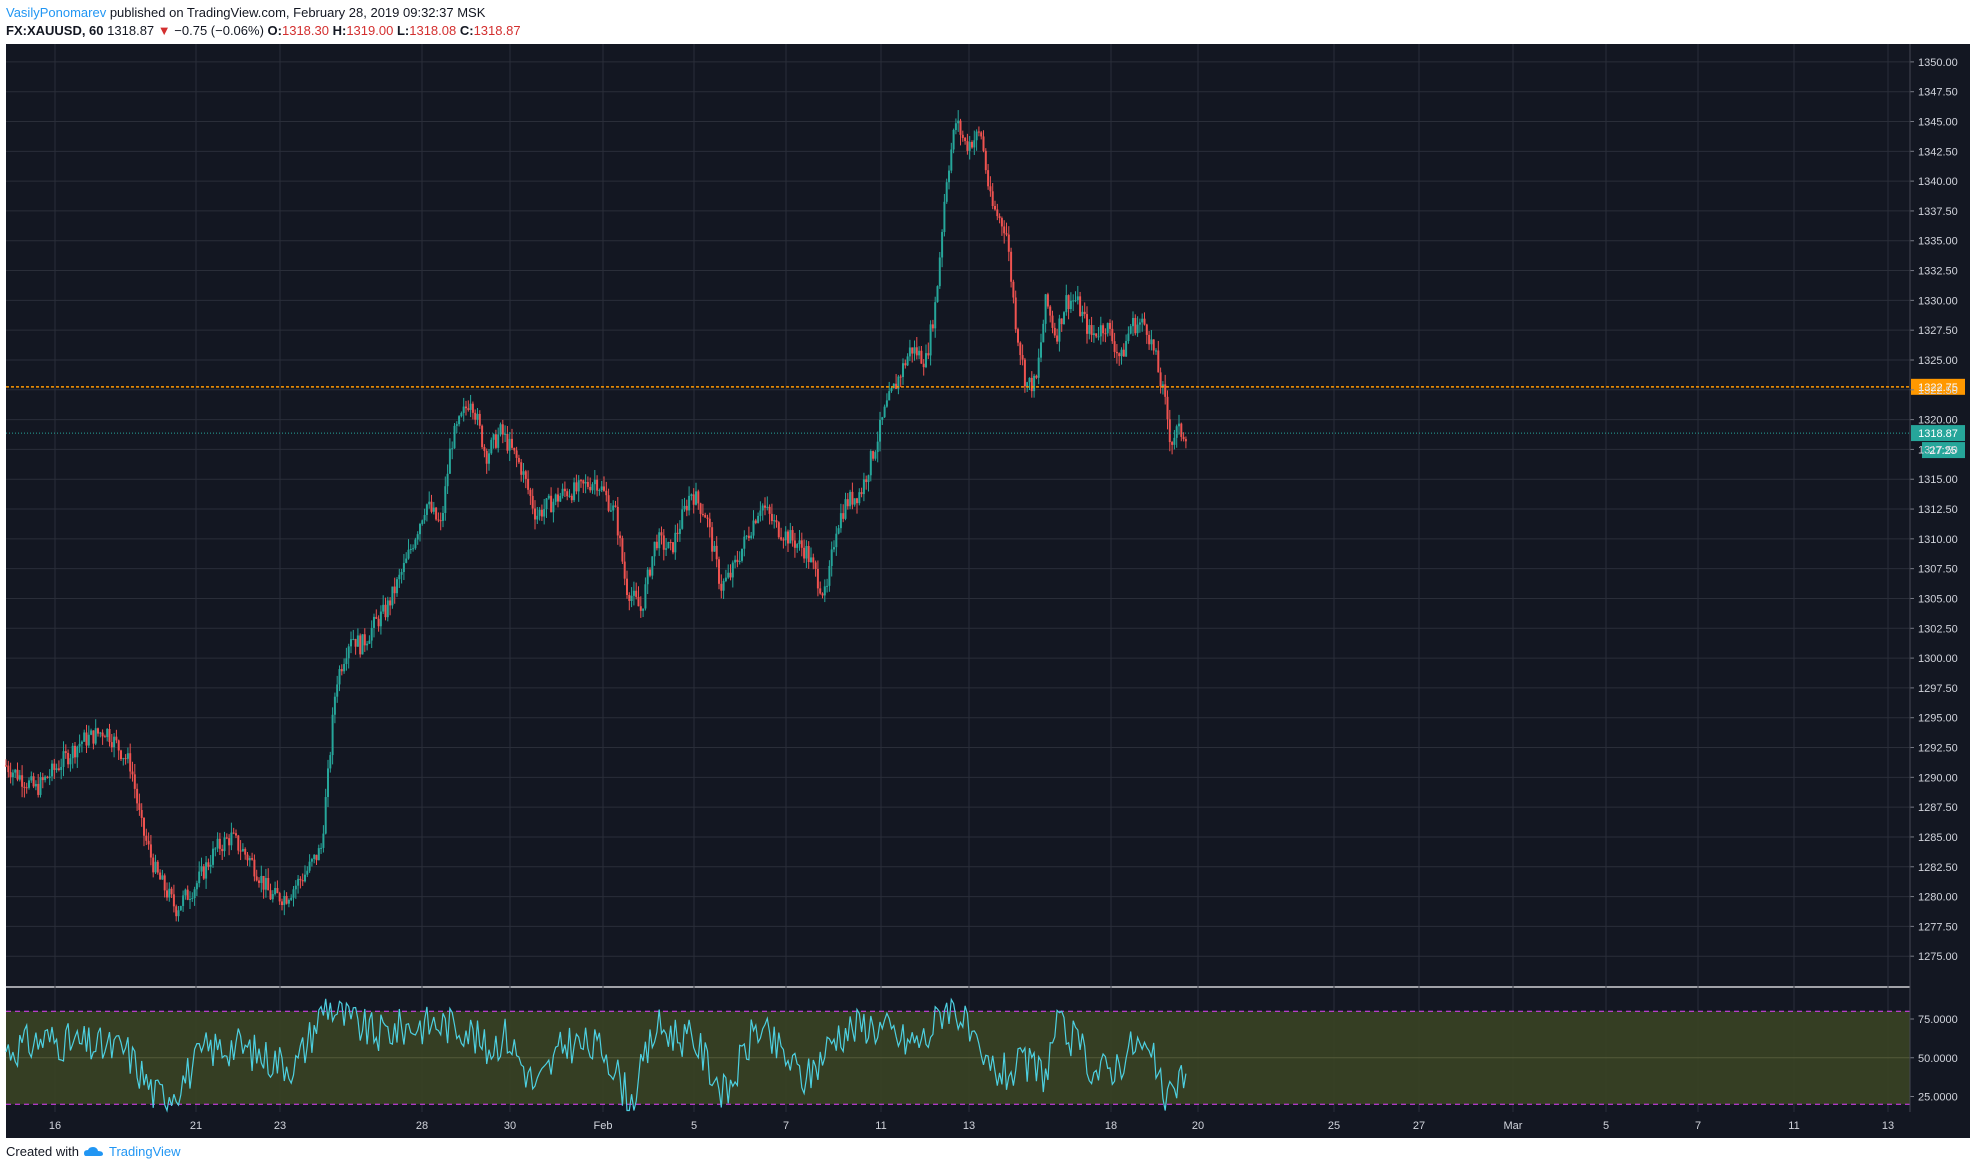  Describe the element at coordinates (144, 1151) in the screenshot. I see `tradingview-link: TradingView` at that location.